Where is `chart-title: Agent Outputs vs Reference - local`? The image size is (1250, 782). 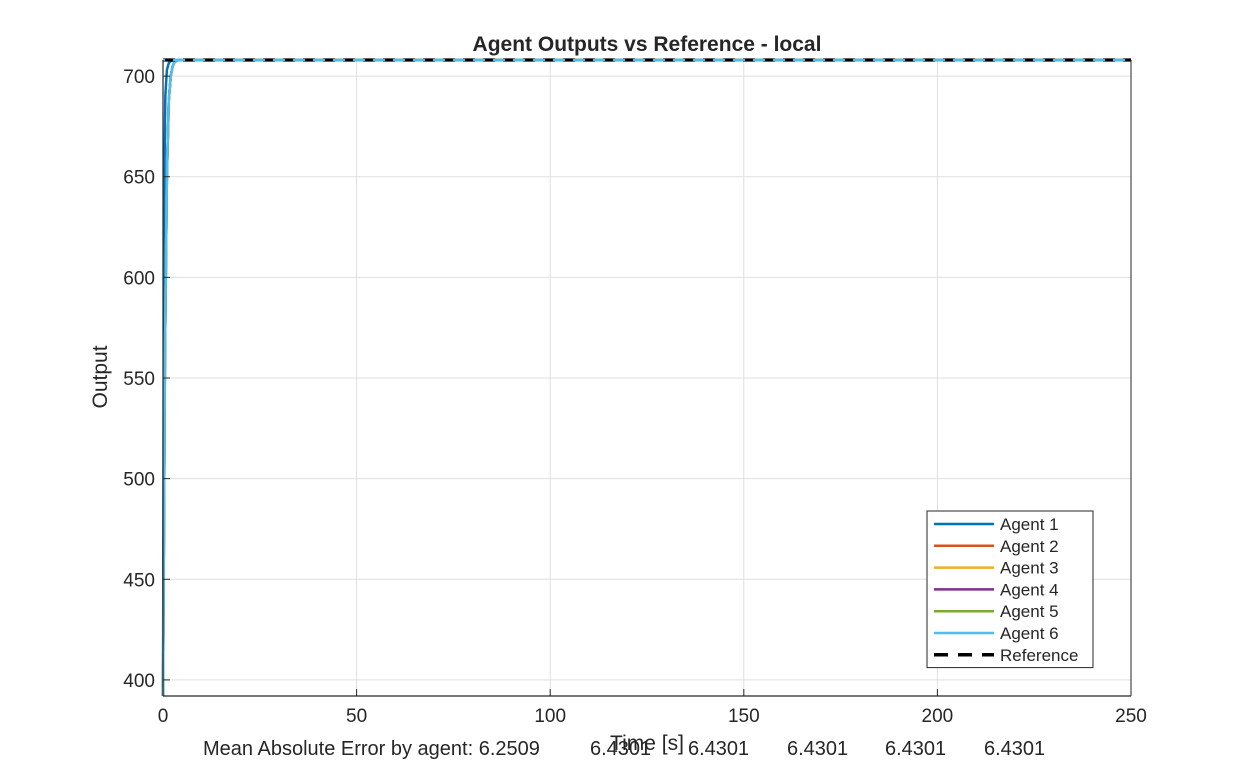 chart-title: Agent Outputs vs Reference - local is located at coordinates (647, 44).